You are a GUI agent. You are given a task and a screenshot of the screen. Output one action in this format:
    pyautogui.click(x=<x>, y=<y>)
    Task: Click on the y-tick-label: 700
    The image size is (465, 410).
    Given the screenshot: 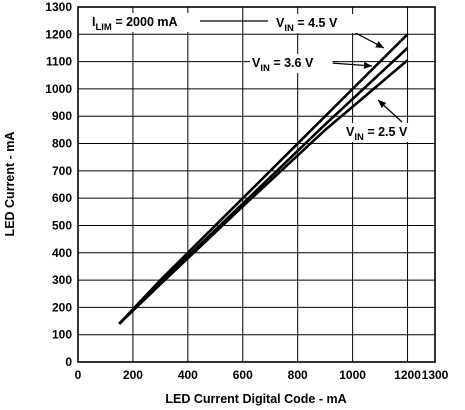 What is the action you would take?
    pyautogui.click(x=62, y=171)
    